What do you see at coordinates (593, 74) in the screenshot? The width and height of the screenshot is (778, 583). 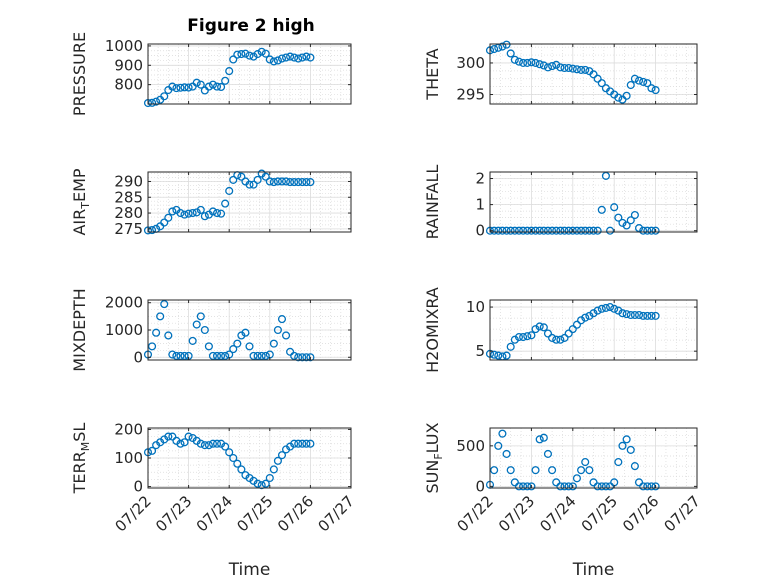 I see `axes-box` at bounding box center [593, 74].